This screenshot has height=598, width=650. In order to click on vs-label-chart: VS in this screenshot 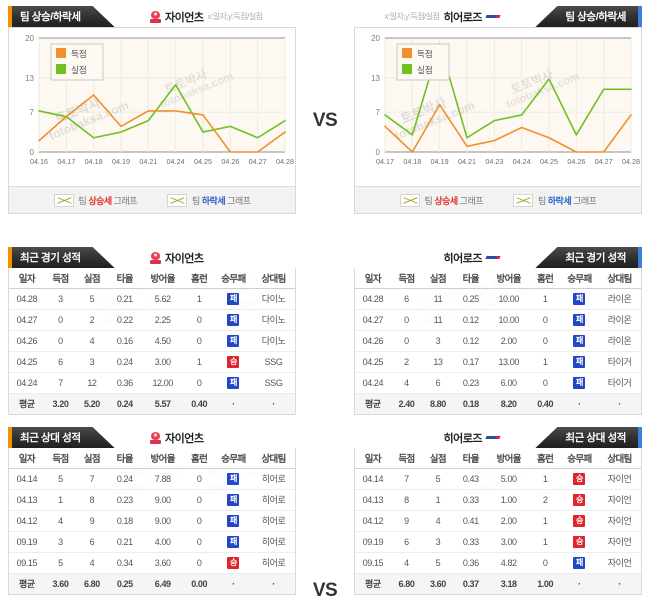, I will do `click(325, 120)`.